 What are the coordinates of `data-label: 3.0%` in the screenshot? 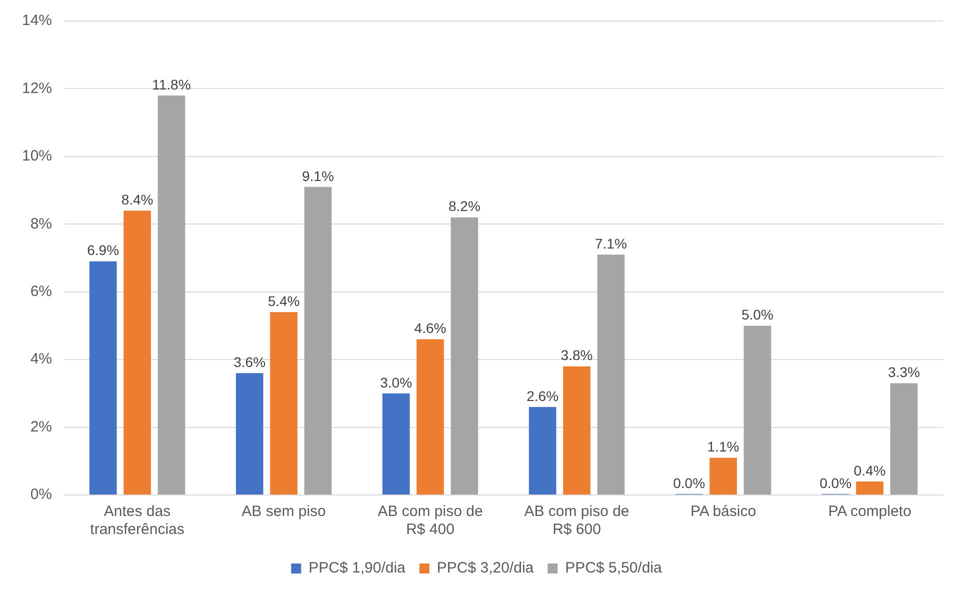 It's located at (396, 382).